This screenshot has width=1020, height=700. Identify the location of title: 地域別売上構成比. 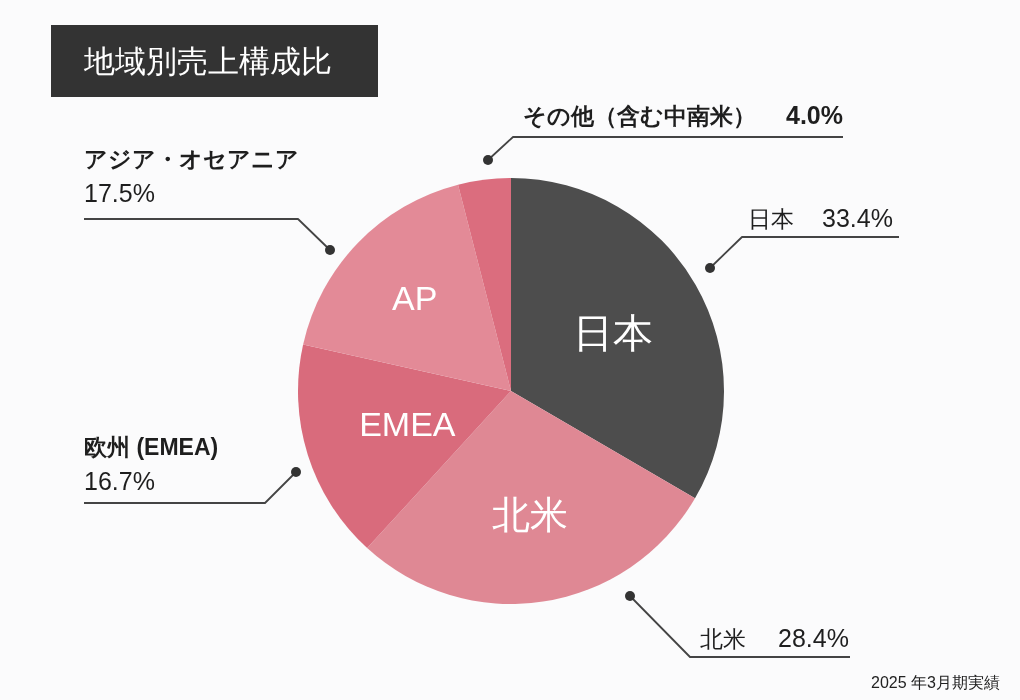
(214, 61).